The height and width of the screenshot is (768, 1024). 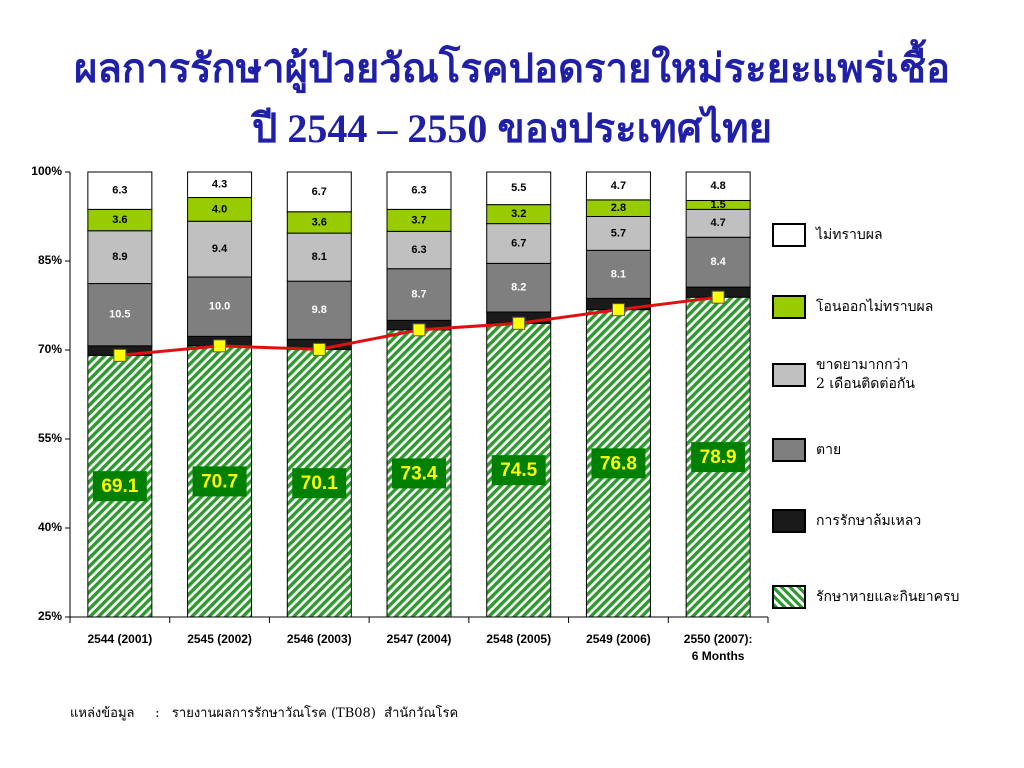 I want to click on value-label: 70.1, so click(x=319, y=483).